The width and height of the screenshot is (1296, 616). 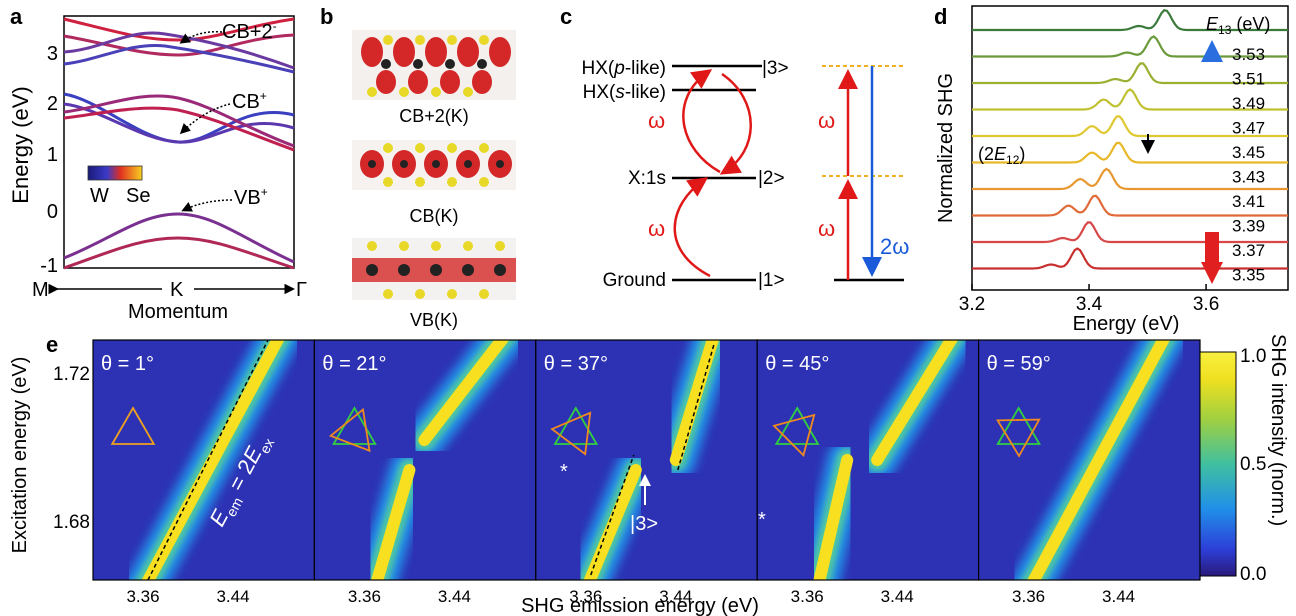 I want to click on e-ytick: 1.72, so click(x=71, y=374).